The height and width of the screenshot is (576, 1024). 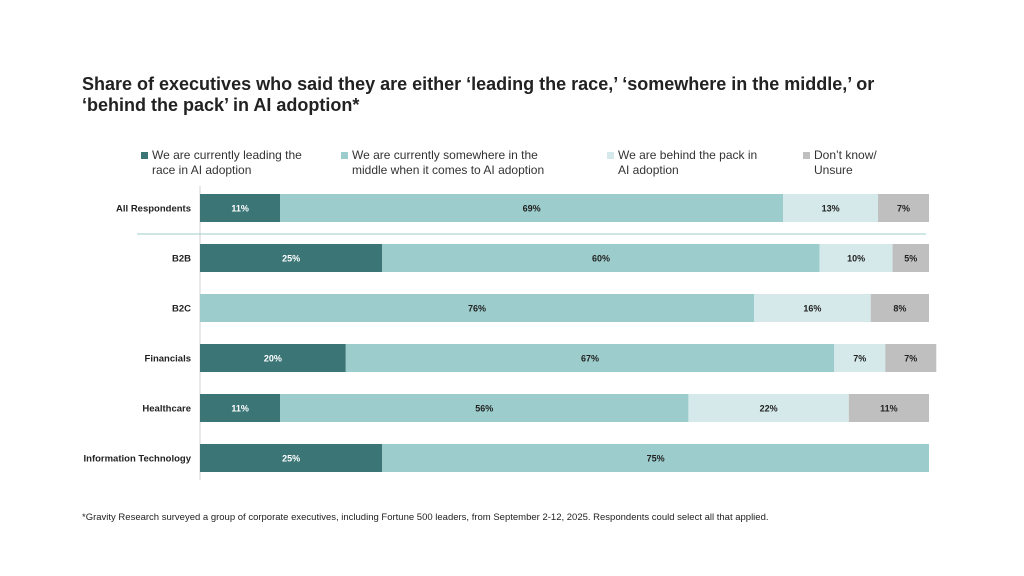 I want to click on category-label-all-respondents: All Respondents, so click(x=153, y=209).